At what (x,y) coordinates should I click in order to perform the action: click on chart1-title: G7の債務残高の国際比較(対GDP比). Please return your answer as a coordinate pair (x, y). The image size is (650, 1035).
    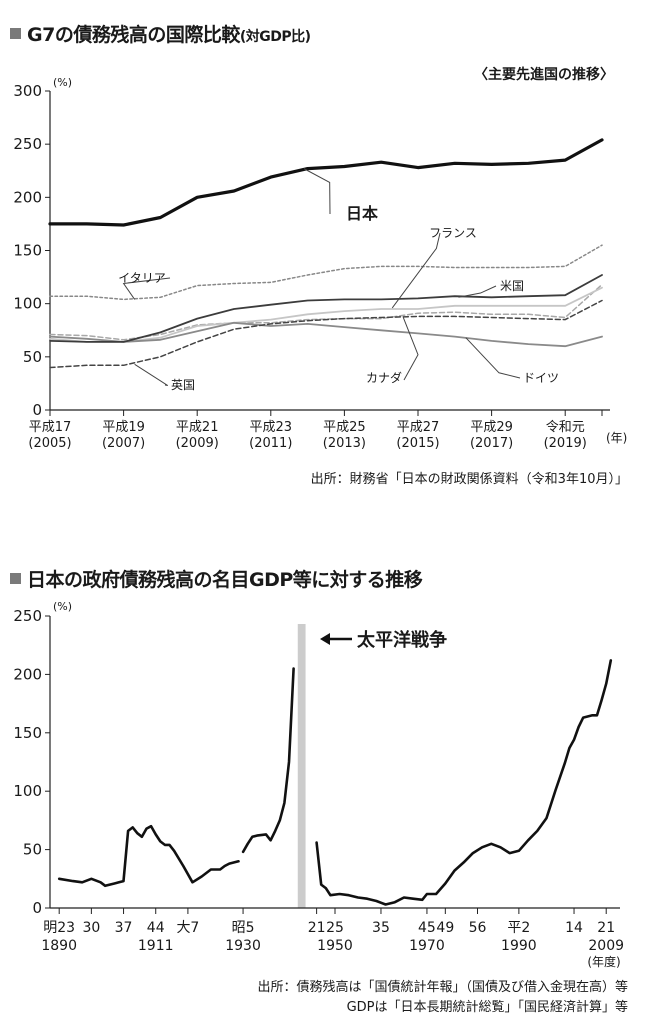
    Looking at the image, I should click on (160, 33).